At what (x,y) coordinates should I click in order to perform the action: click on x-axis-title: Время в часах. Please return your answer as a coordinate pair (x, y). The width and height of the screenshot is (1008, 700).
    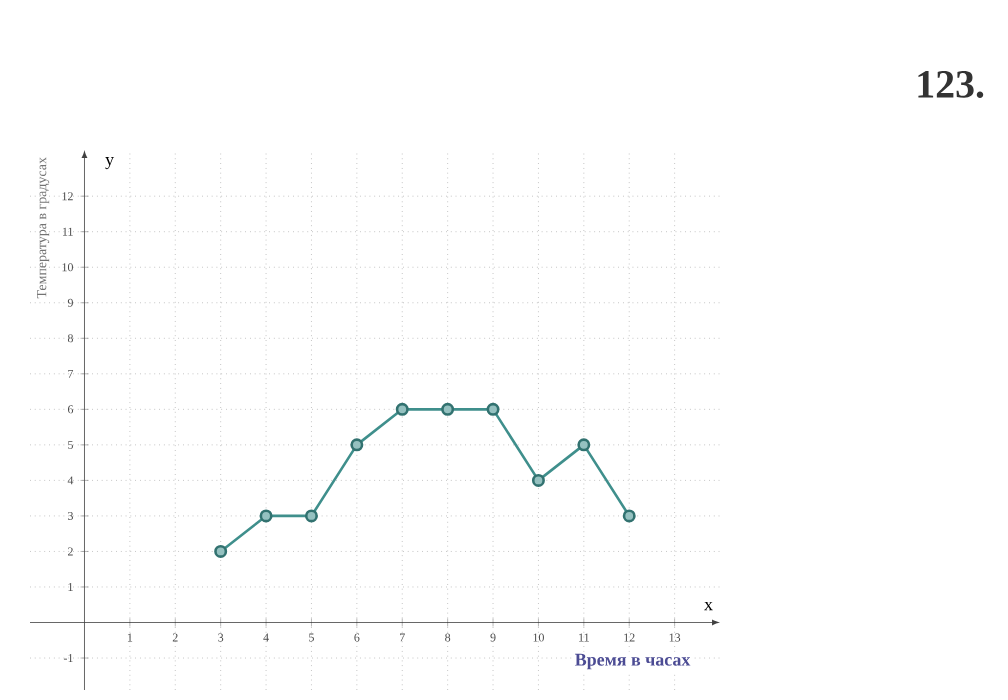
    Looking at the image, I should click on (633, 661).